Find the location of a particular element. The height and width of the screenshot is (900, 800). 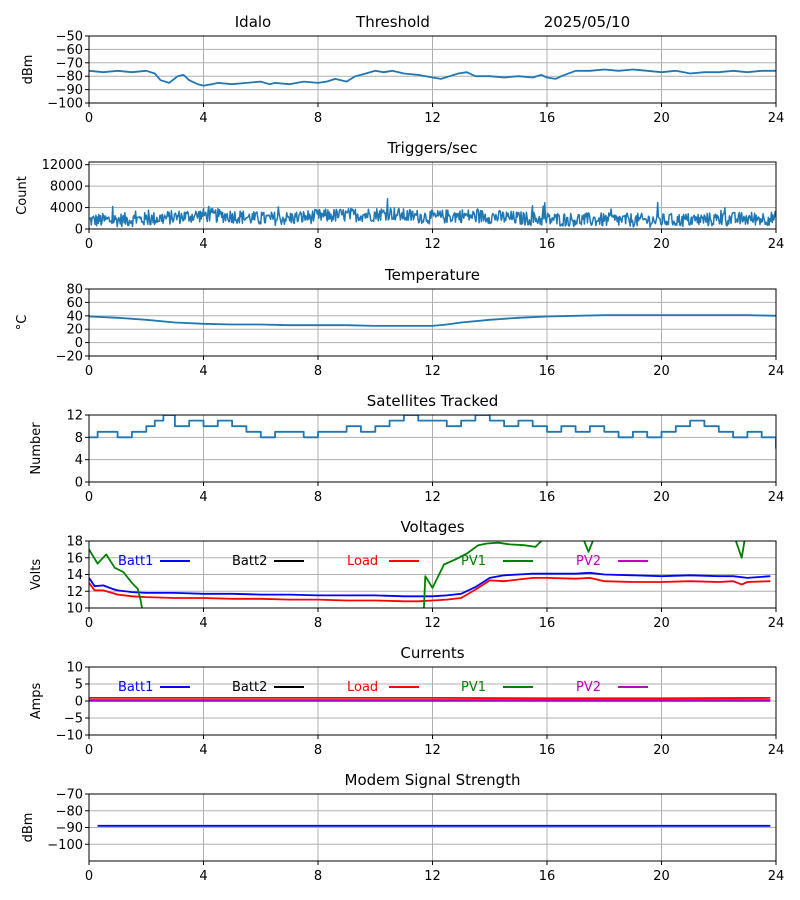

y-axis-title: °C is located at coordinates (22, 323).